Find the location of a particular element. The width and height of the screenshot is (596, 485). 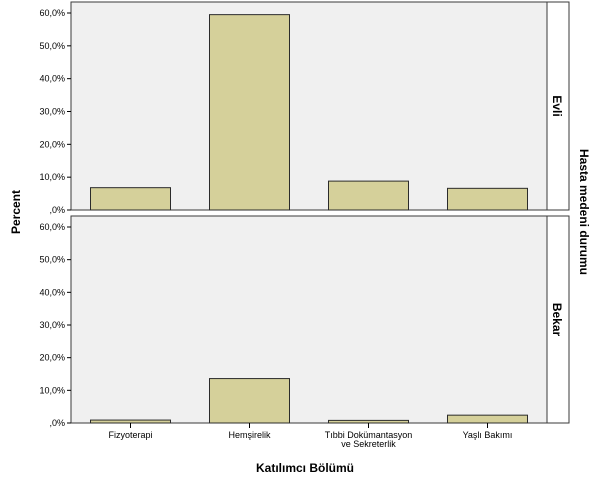

category-label-0: Fizyoterapi is located at coordinates (130, 435).